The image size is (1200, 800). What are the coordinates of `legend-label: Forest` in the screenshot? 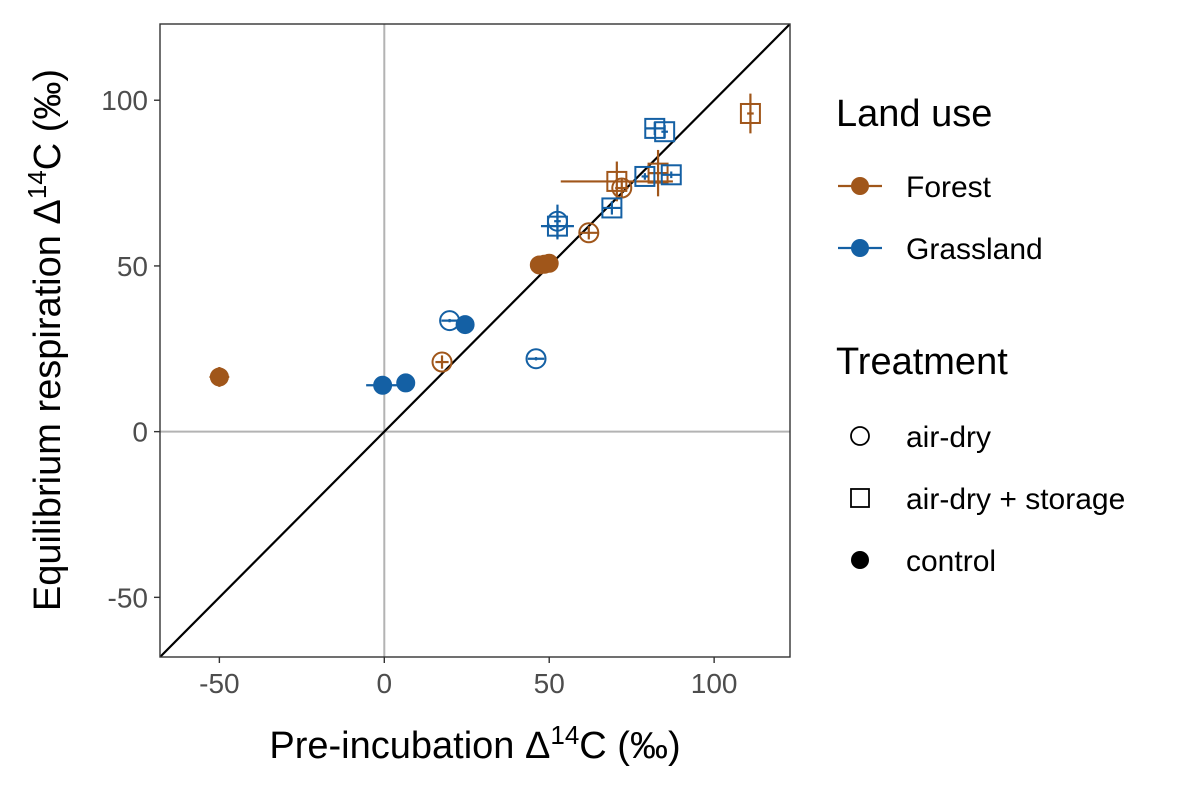 It's located at (949, 187).